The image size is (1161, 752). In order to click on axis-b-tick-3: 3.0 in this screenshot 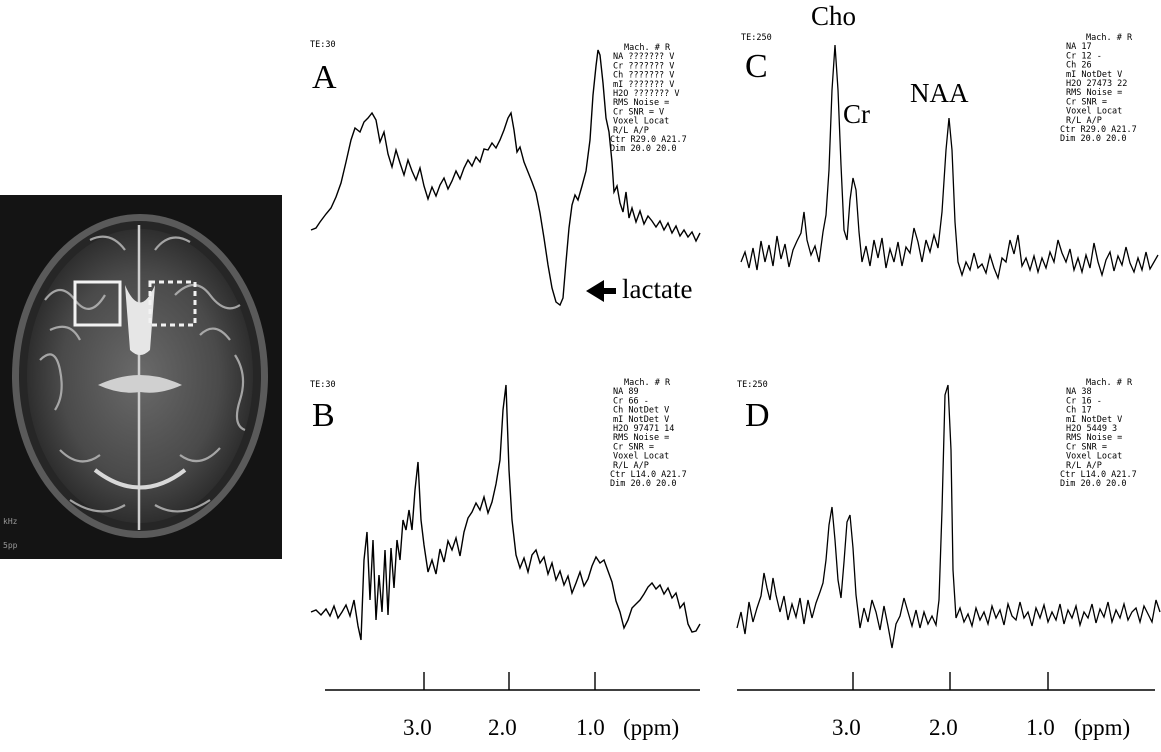, I will do `click(417, 727)`.